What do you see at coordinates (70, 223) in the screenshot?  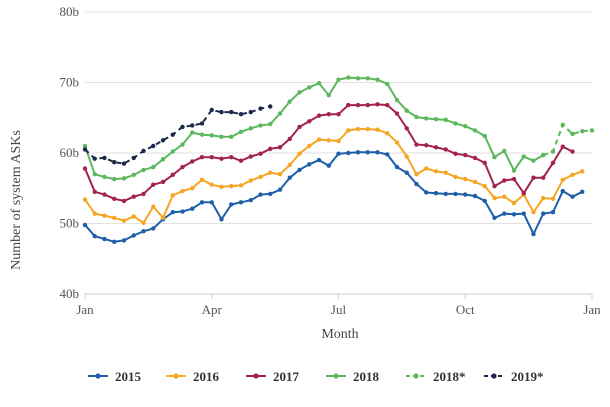 I see `y-tick-label: 50b` at bounding box center [70, 223].